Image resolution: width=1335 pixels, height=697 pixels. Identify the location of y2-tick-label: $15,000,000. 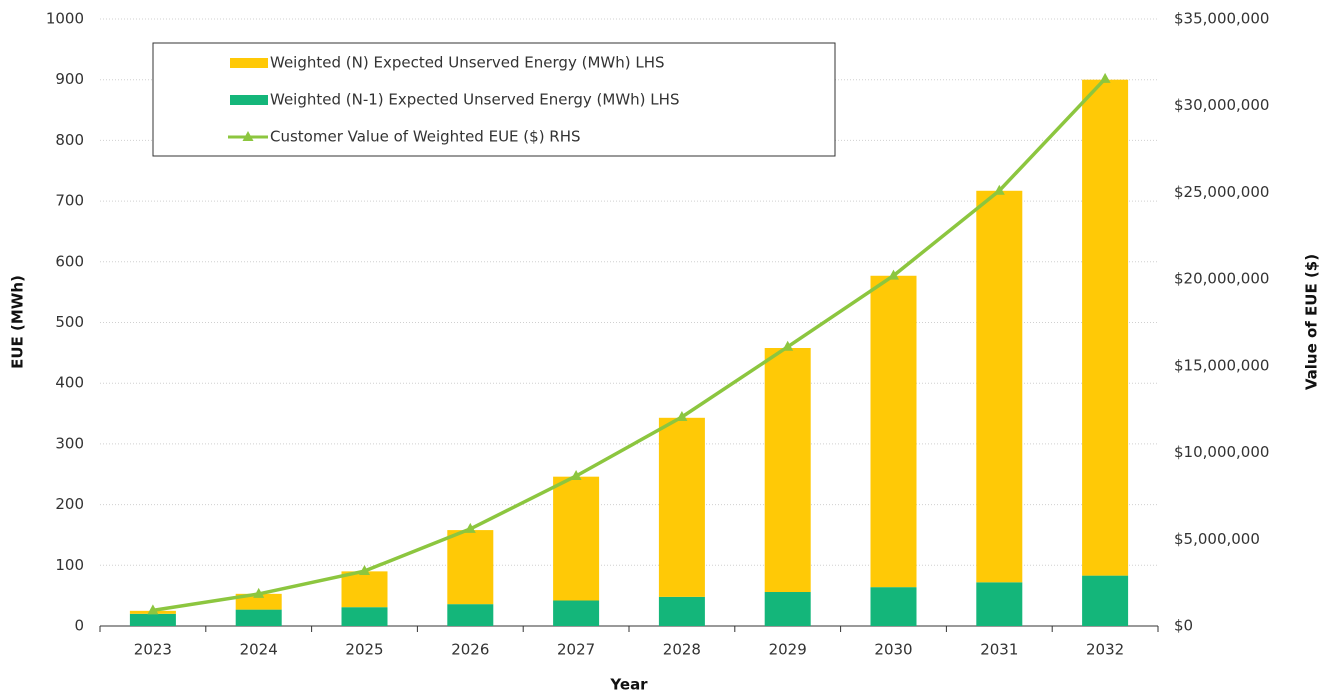
(1221, 365).